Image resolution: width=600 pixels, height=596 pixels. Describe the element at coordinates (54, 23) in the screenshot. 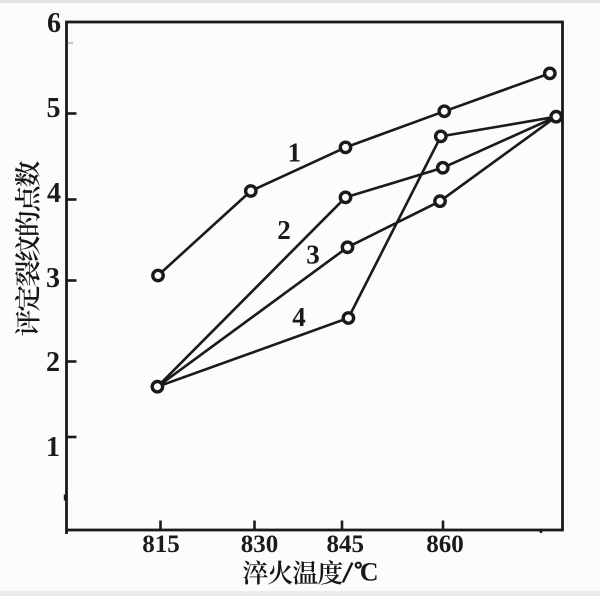

I see `svg-text: 6` at that location.